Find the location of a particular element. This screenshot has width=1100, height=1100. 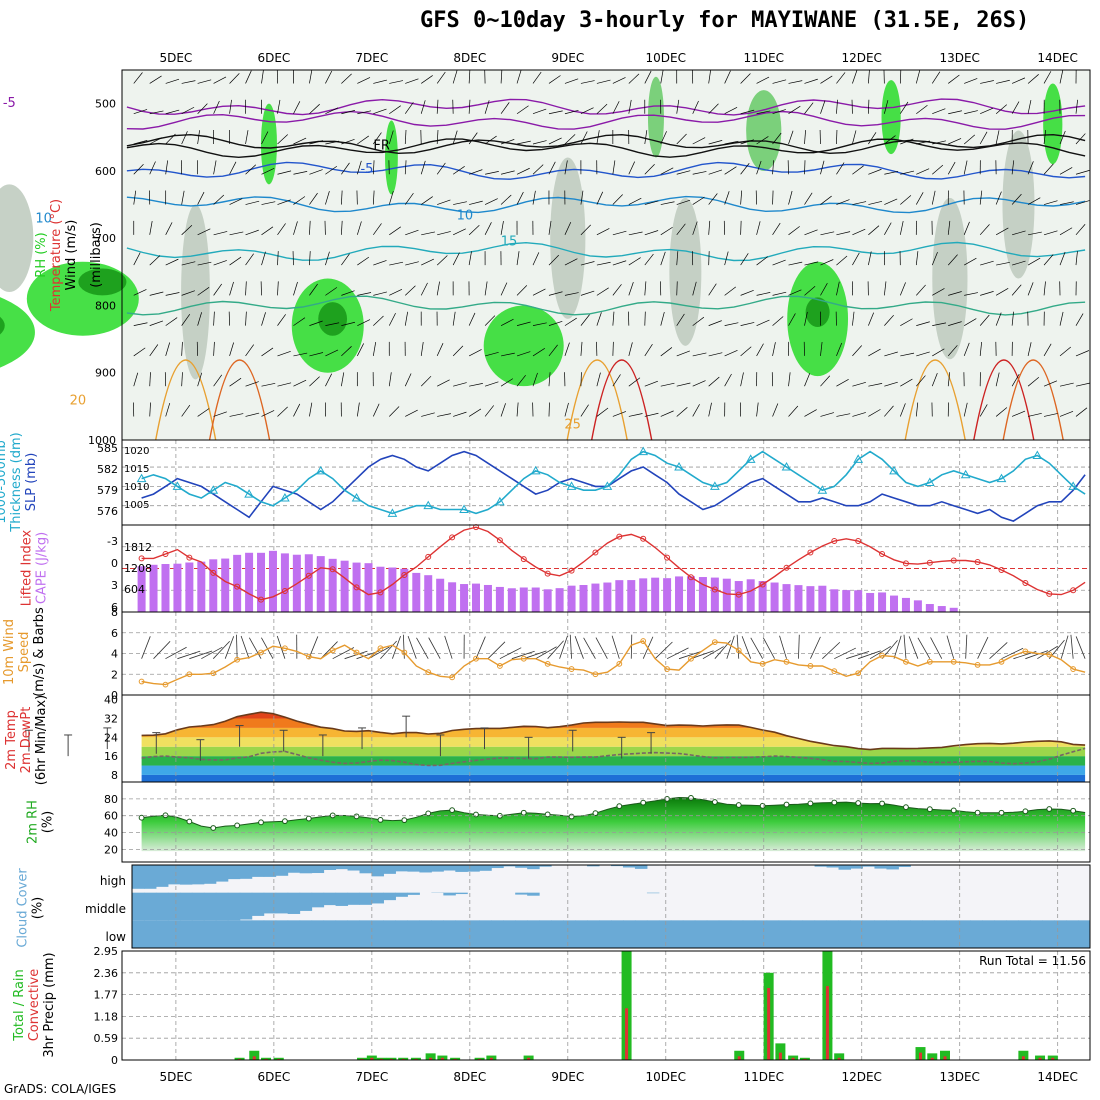

cloud-middle-bar is located at coordinates (306, 901).